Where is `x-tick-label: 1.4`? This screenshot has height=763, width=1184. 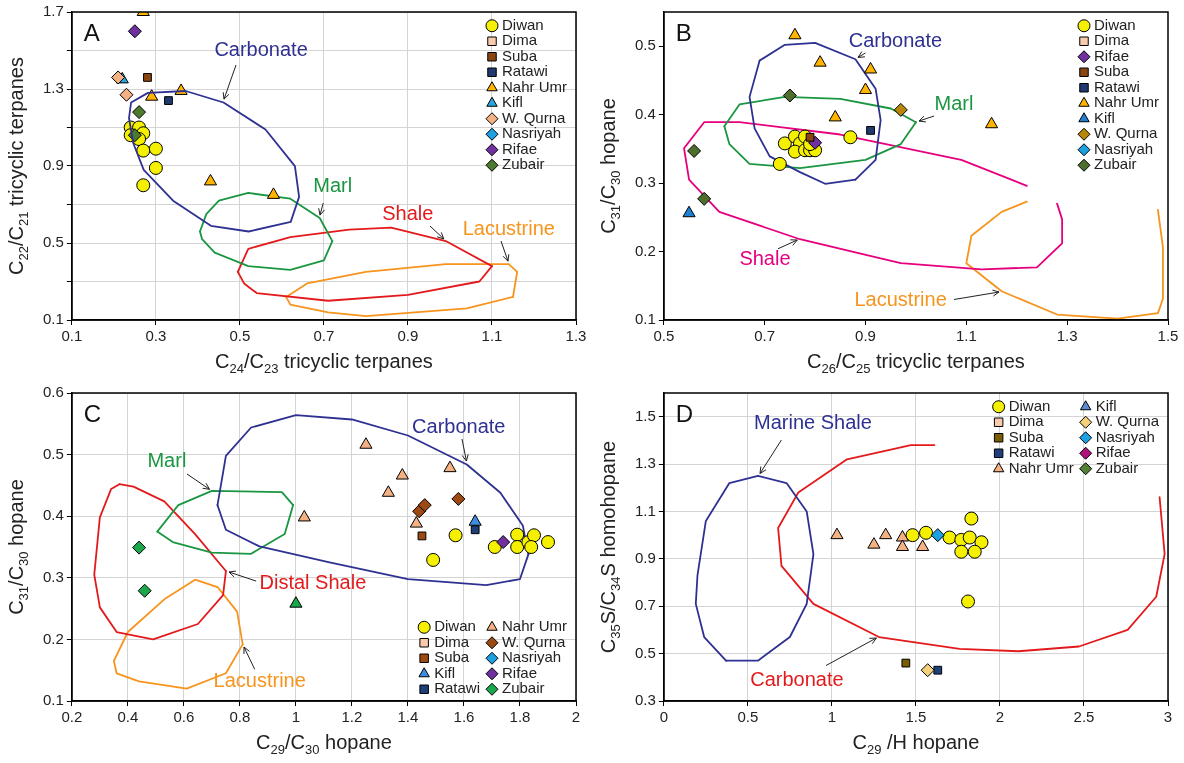 x-tick-label: 1.4 is located at coordinates (408, 717).